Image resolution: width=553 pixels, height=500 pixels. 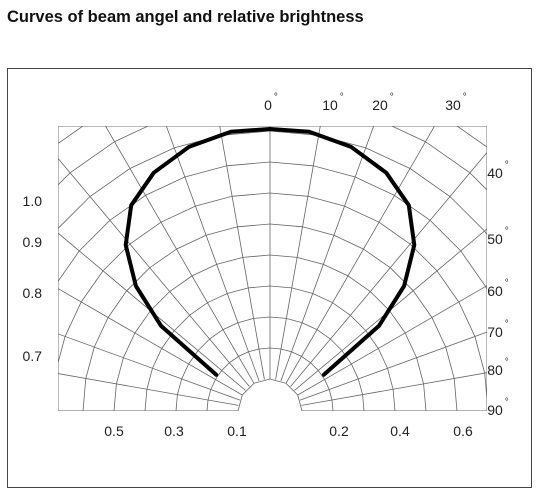 What do you see at coordinates (174, 431) in the screenshot?
I see `bottom-tick-label: 0.3` at bounding box center [174, 431].